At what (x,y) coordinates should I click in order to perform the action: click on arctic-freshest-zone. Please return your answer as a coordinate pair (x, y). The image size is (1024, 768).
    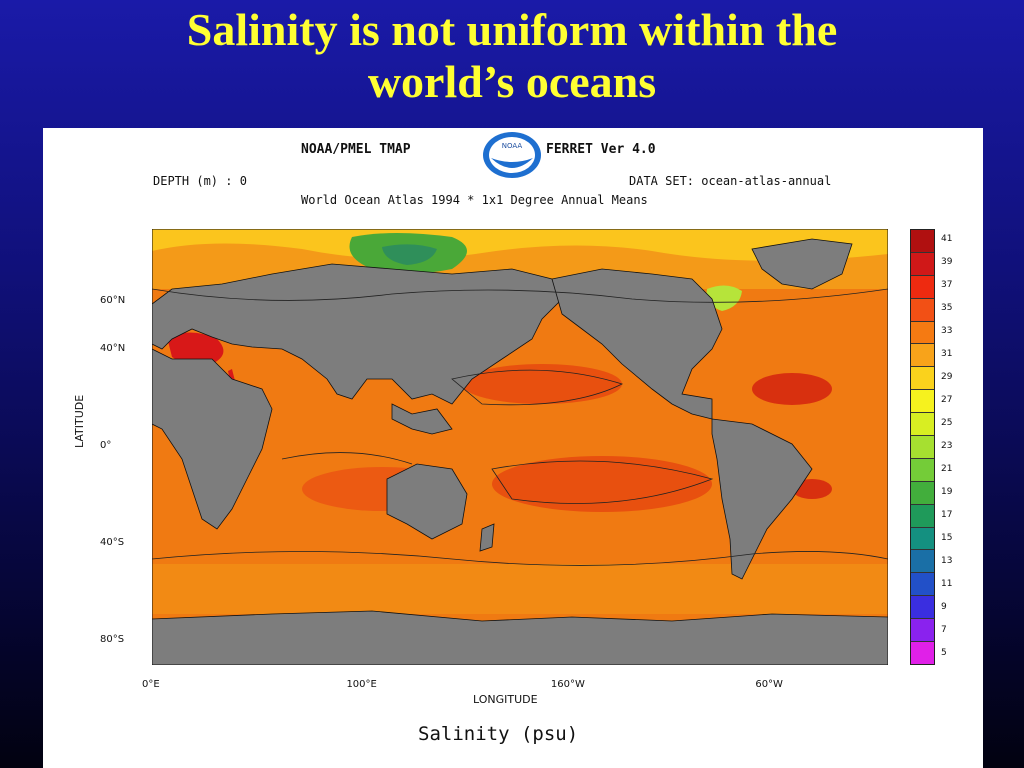
    Looking at the image, I should click on (409, 254).